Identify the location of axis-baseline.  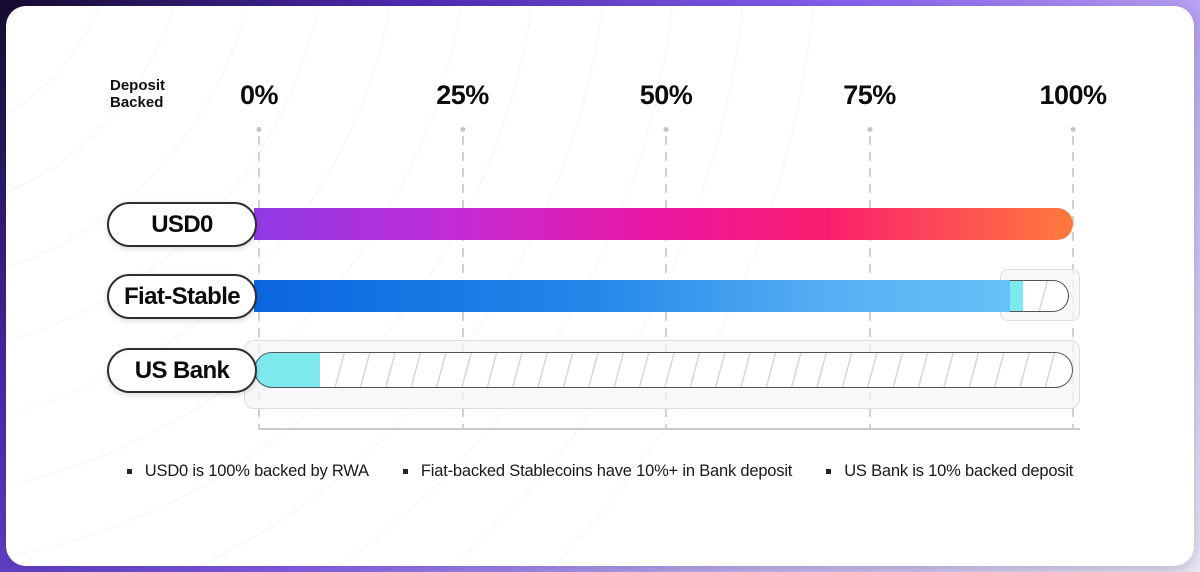
(669, 429).